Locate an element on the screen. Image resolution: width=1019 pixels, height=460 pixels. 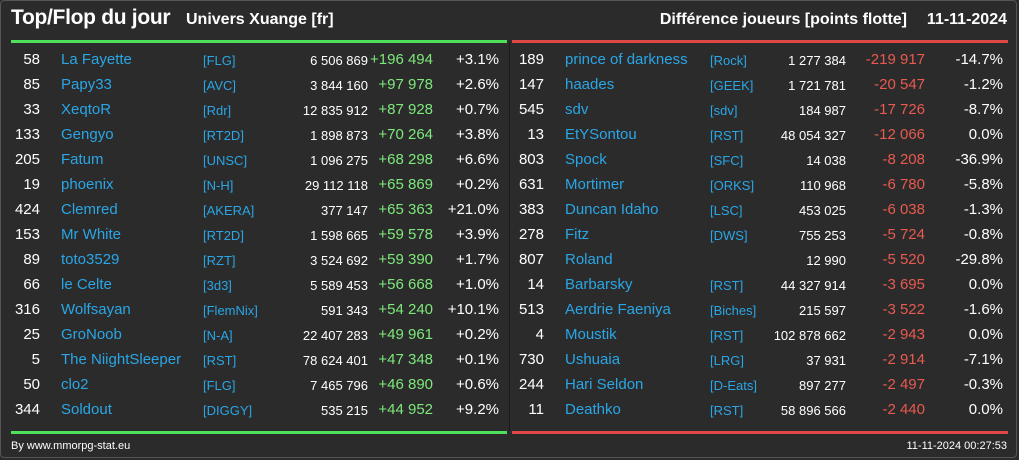
alliance-tag-link: [AKERA] is located at coordinates (229, 210).